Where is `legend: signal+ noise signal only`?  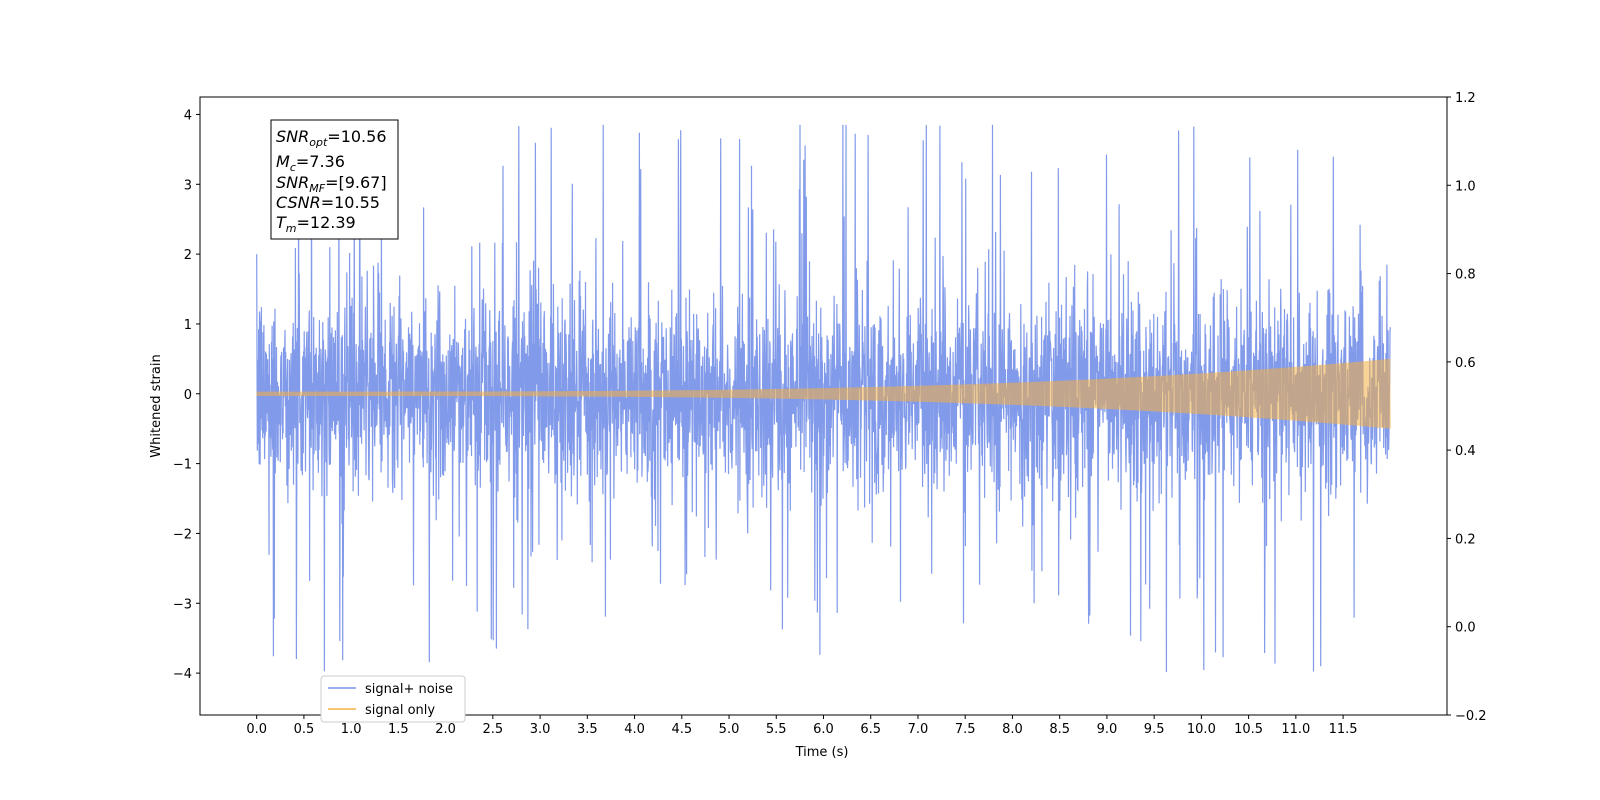
legend: signal+ noise signal only is located at coordinates (393, 699).